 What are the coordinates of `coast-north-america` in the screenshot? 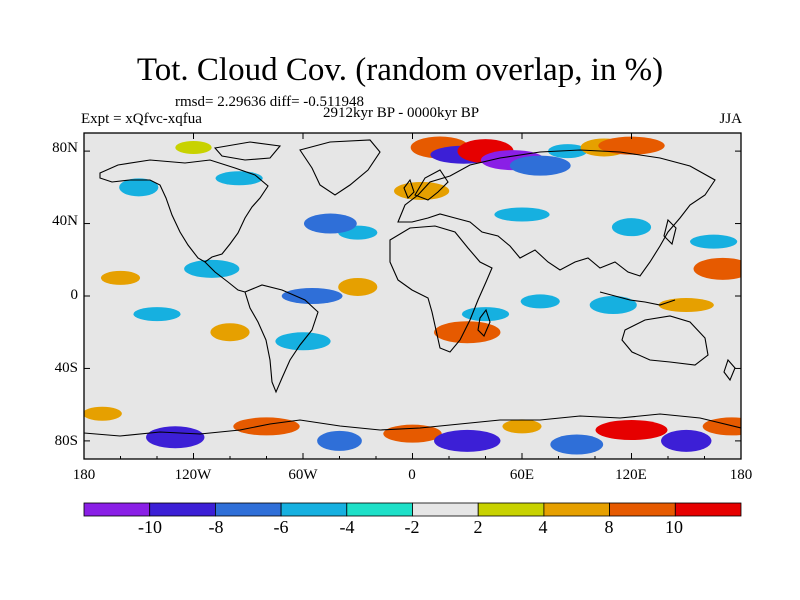 It's located at (184, 211).